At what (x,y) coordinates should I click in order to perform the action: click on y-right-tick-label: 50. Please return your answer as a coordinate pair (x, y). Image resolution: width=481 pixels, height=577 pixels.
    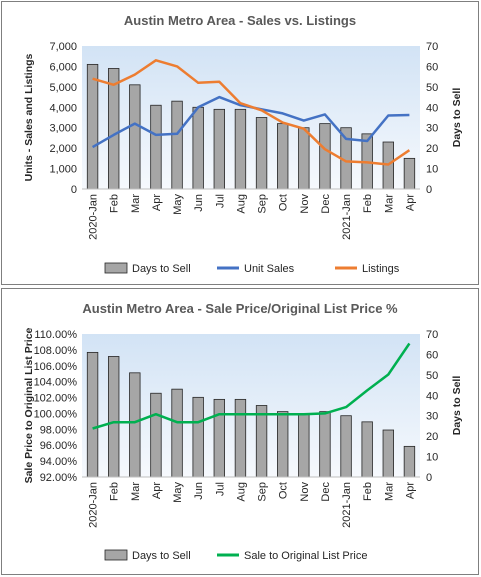
    Looking at the image, I should click on (432, 376).